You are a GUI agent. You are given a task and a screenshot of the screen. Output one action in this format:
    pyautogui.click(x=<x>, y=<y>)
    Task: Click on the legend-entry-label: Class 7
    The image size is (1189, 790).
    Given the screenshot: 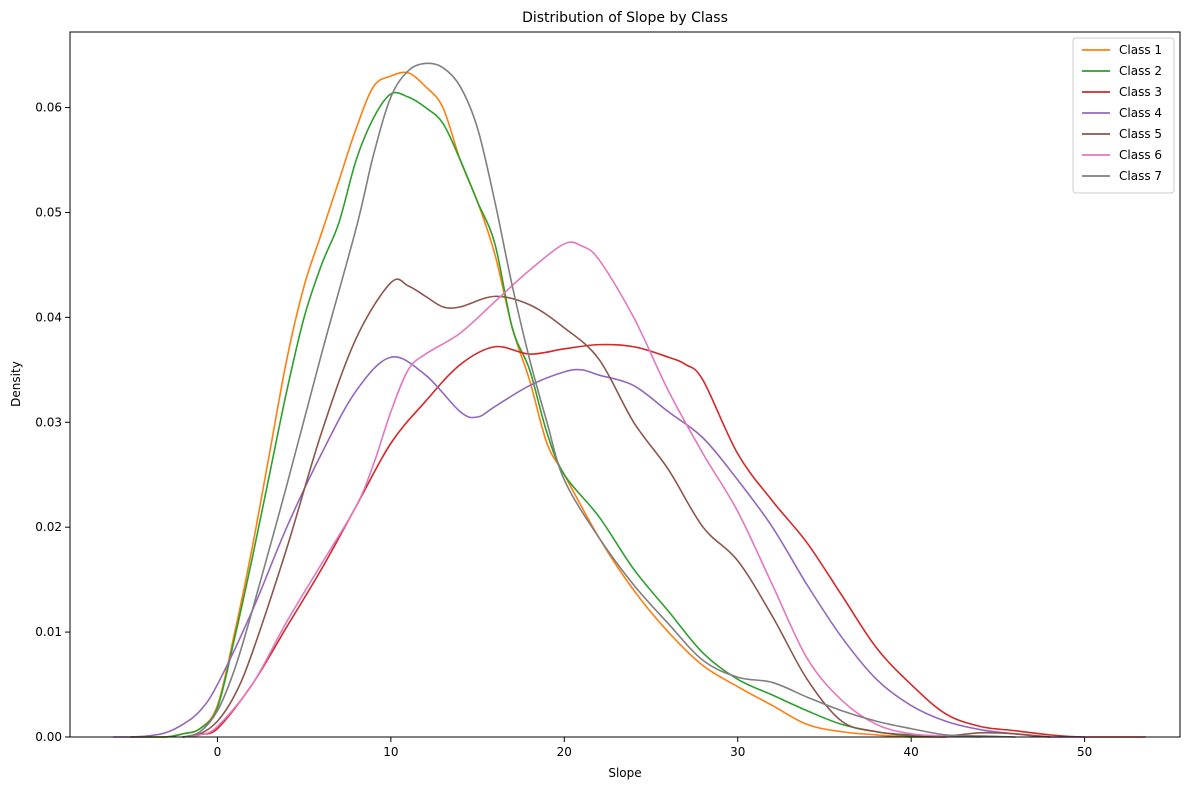 What is the action you would take?
    pyautogui.click(x=1140, y=176)
    